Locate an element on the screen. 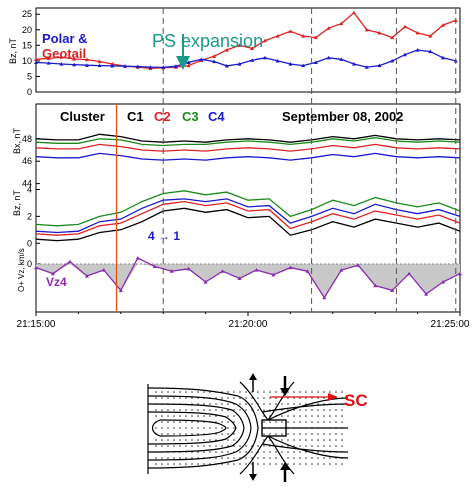  series-line-bx-c4 is located at coordinates (248, 156).